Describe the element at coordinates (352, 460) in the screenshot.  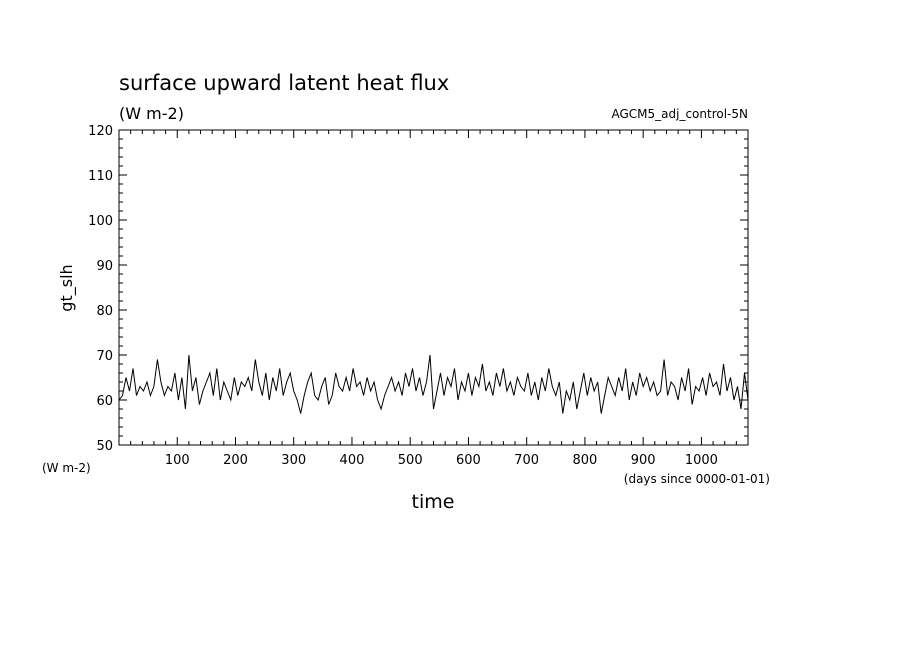
I see `x-tick-label: 400` at that location.